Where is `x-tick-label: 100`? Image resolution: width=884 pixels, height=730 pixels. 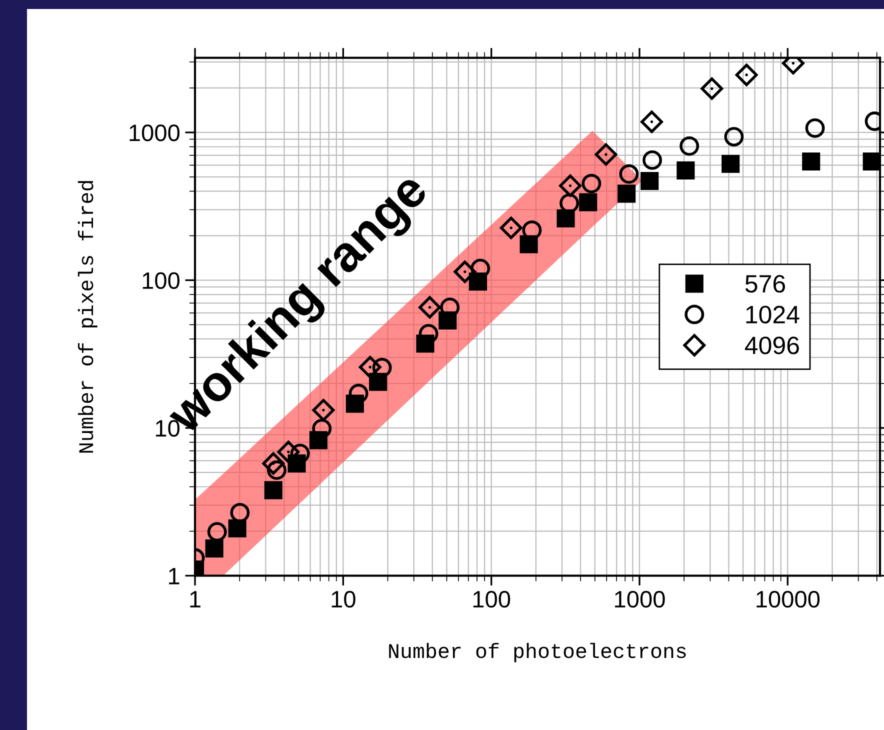
x-tick-label: 100 is located at coordinates (491, 599).